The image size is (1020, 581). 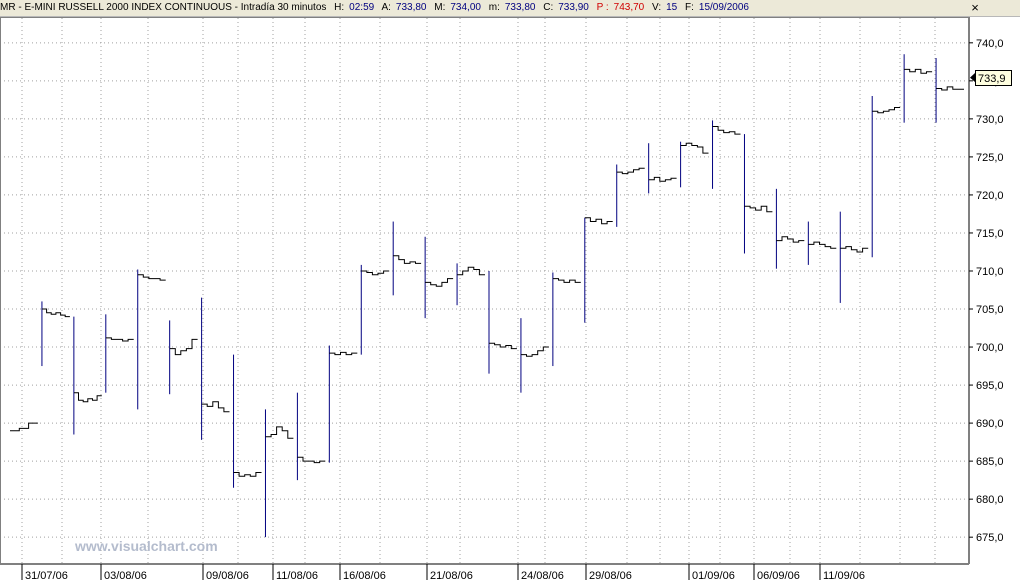 I want to click on high-value: 734,00, so click(x=465, y=7).